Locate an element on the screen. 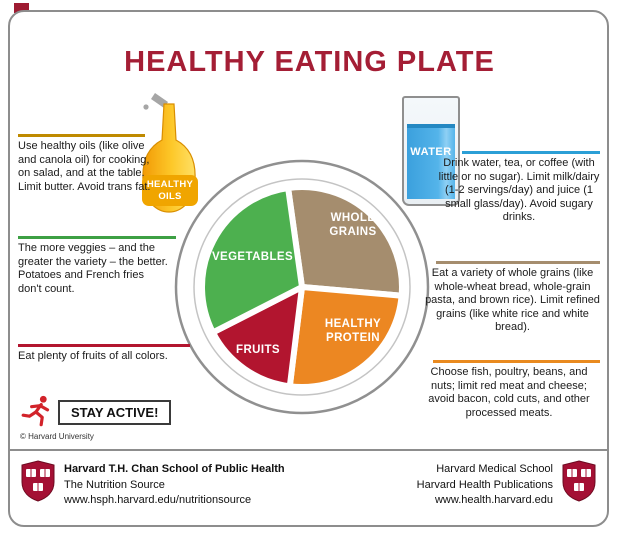  fruits-label: FRUITS is located at coordinates (258, 350).